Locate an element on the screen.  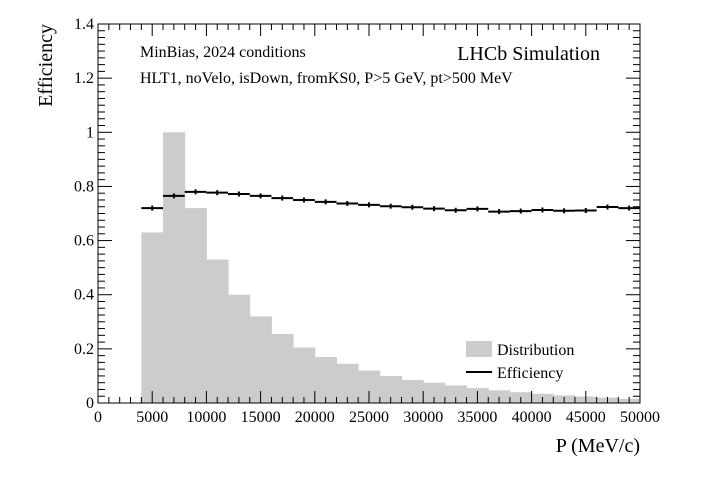
x-tick-label: 5000 is located at coordinates (152, 417).